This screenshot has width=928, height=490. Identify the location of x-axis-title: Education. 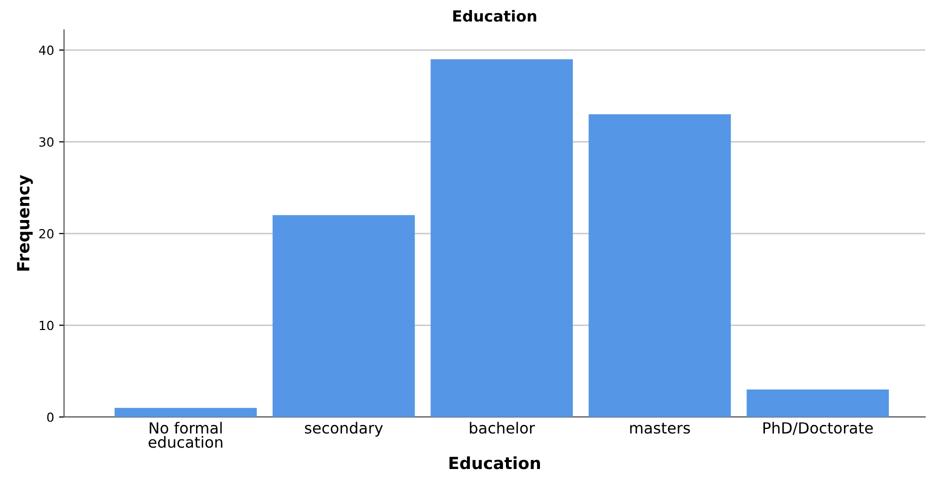
(495, 463).